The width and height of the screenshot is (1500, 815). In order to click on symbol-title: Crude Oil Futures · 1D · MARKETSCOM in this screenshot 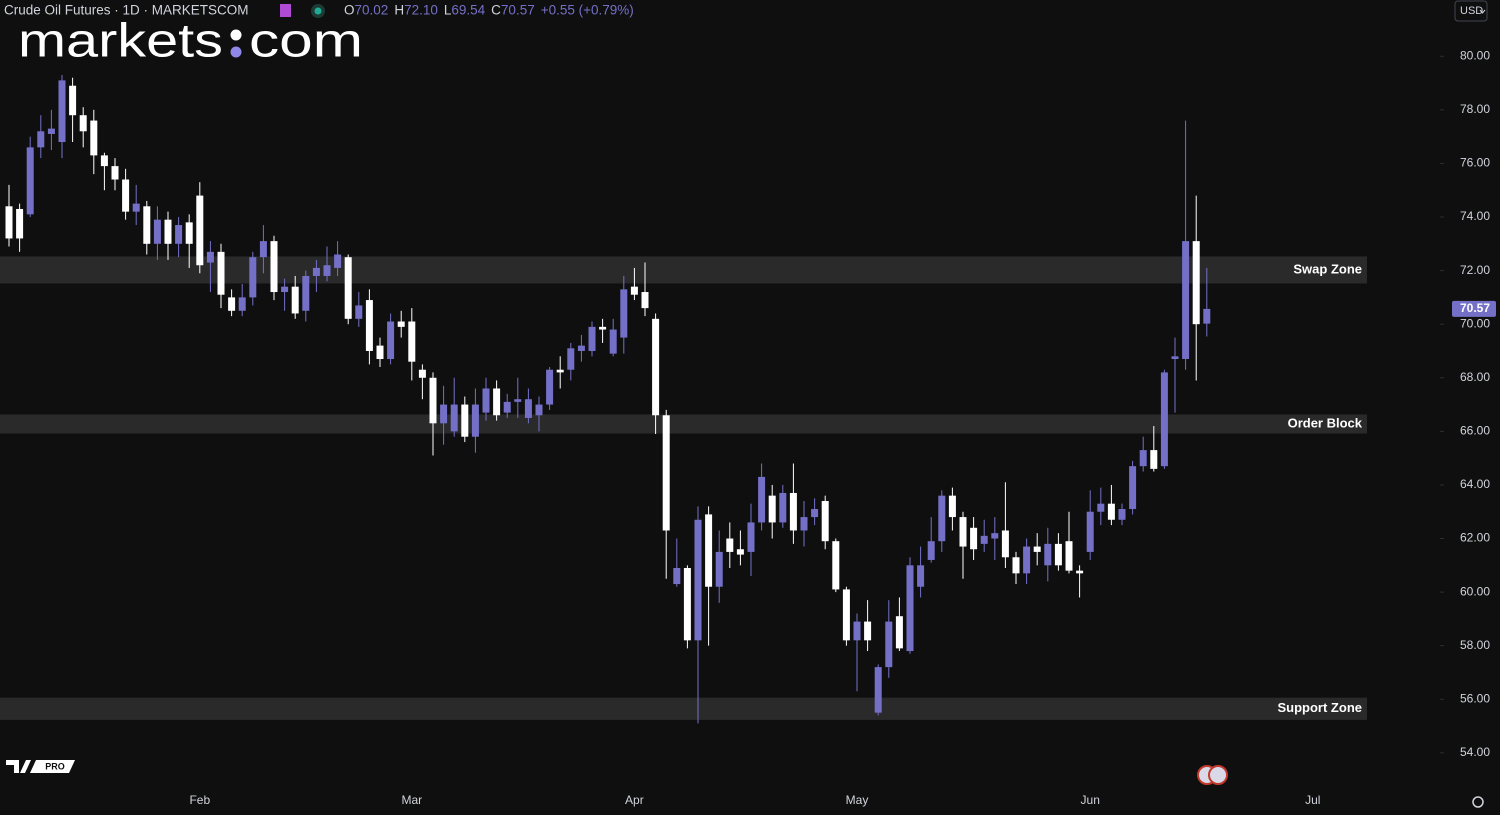, I will do `click(126, 10)`.